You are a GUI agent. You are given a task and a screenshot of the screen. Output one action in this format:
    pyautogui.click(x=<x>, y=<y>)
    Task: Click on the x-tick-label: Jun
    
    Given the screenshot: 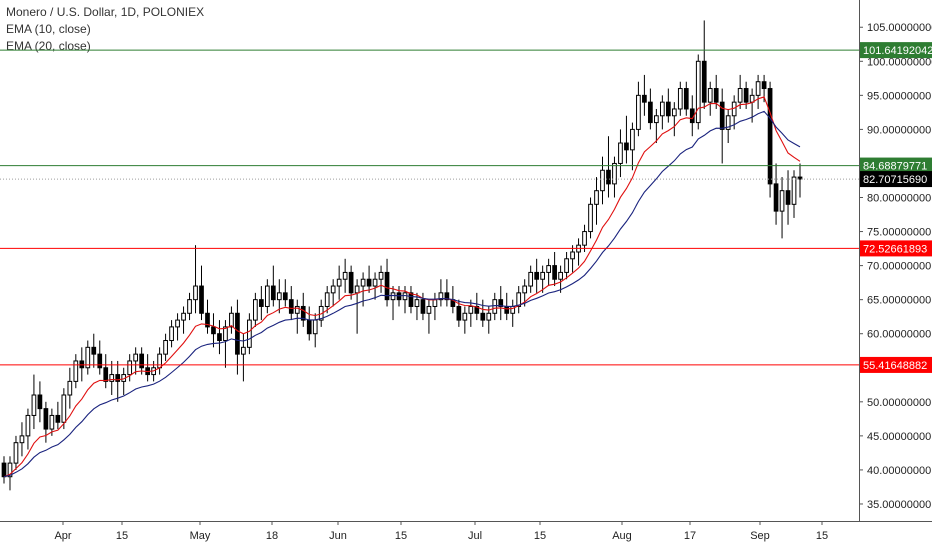 What is the action you would take?
    pyautogui.click(x=338, y=536)
    